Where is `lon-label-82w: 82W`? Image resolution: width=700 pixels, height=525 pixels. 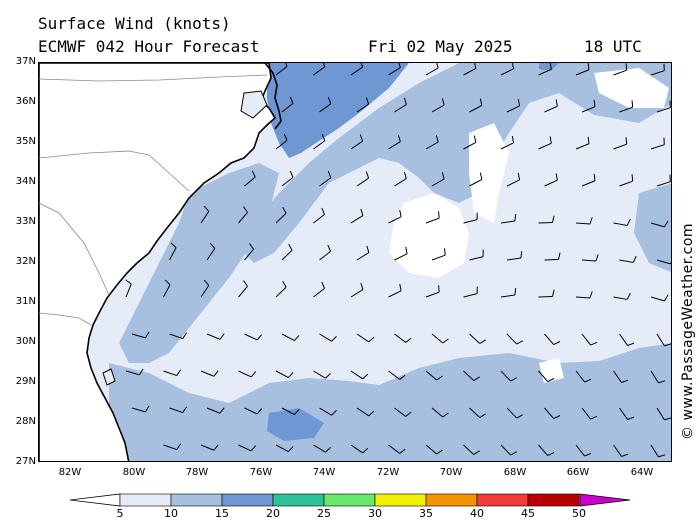 lon-label-82w: 82W is located at coordinates (70, 472).